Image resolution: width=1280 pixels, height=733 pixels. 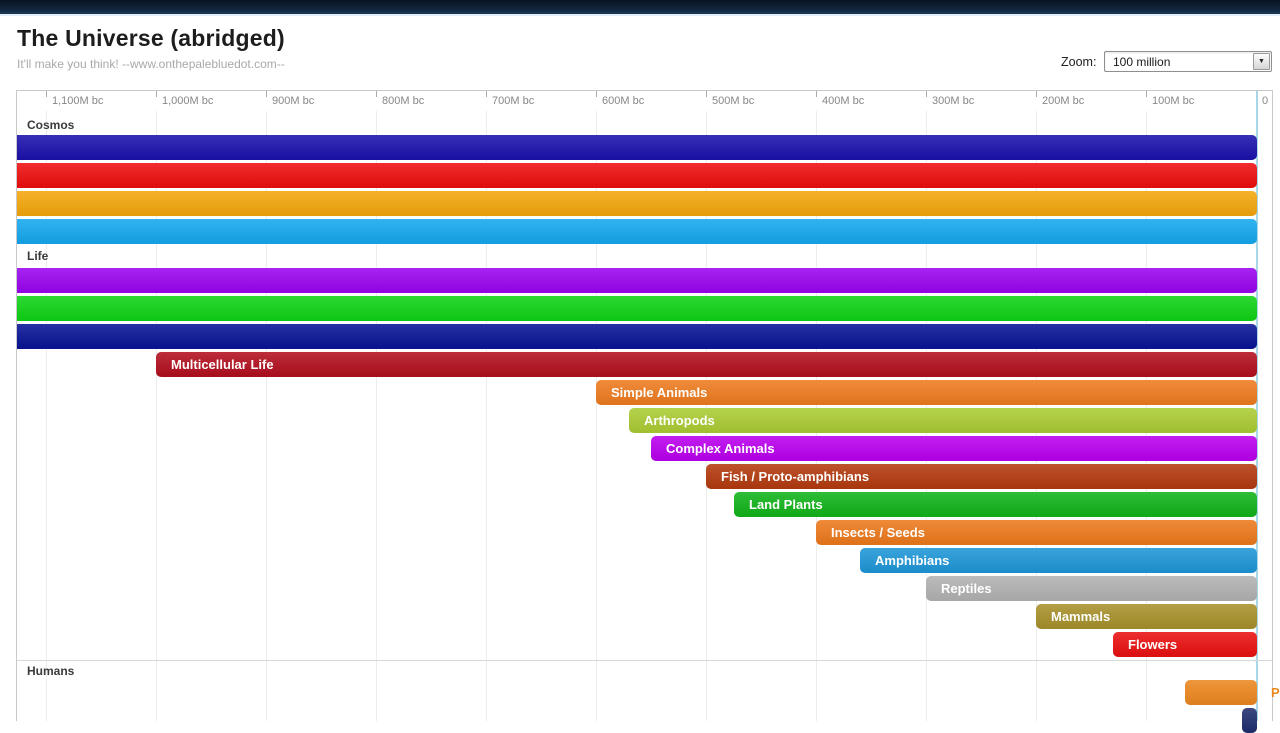 What do you see at coordinates (1091, 588) in the screenshot?
I see `bar-reptiles: Reptiles` at bounding box center [1091, 588].